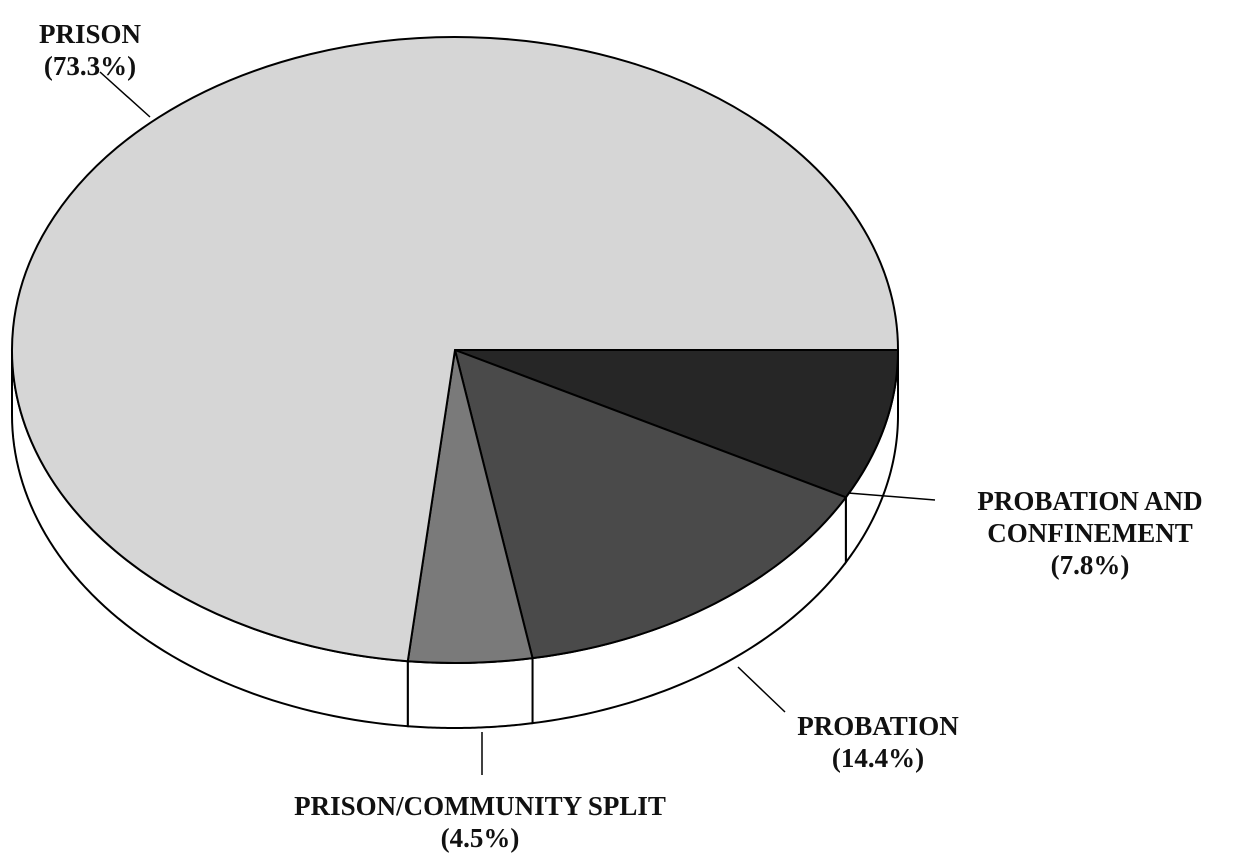  Describe the element at coordinates (89, 34) in the screenshot. I see `category-label: PRISON` at that location.